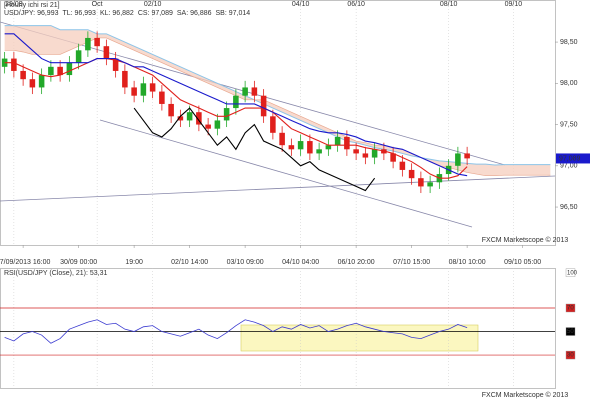 This screenshot has width=591, height=400. I want to click on x-tick-label: 30/09 00:00, so click(78, 262).